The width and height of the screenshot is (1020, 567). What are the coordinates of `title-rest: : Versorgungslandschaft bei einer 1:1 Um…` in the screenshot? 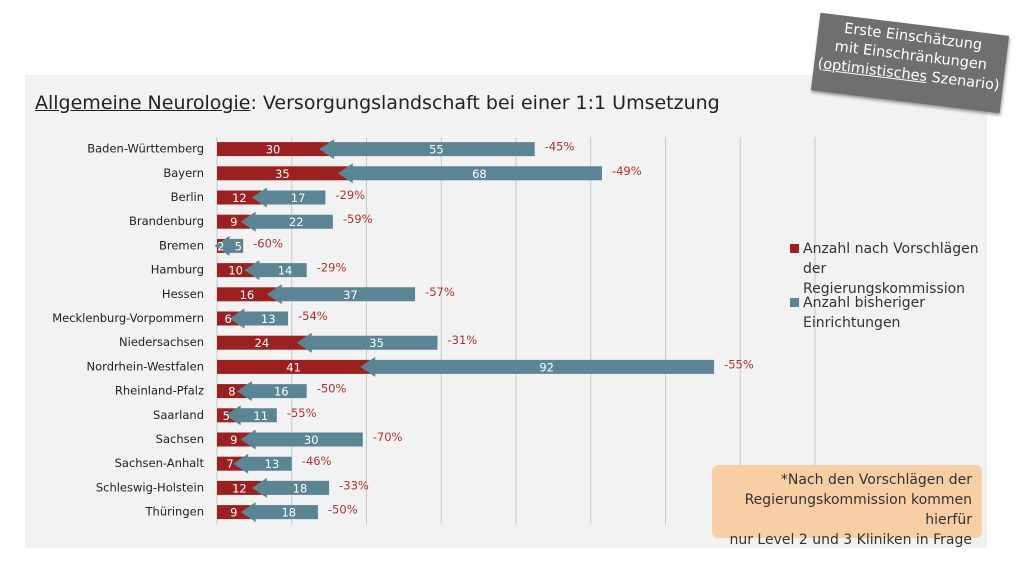 It's located at (485, 103).